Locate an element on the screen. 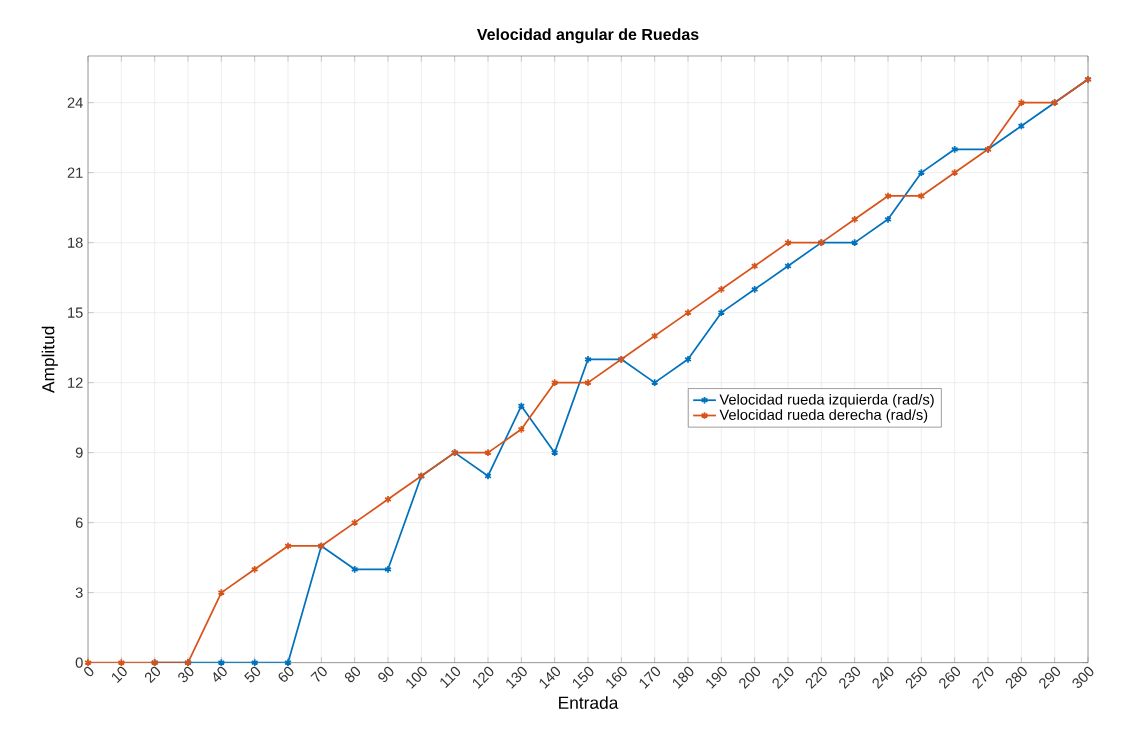 The height and width of the screenshot is (742, 1138). x-tick-label: 210 is located at coordinates (783, 677).